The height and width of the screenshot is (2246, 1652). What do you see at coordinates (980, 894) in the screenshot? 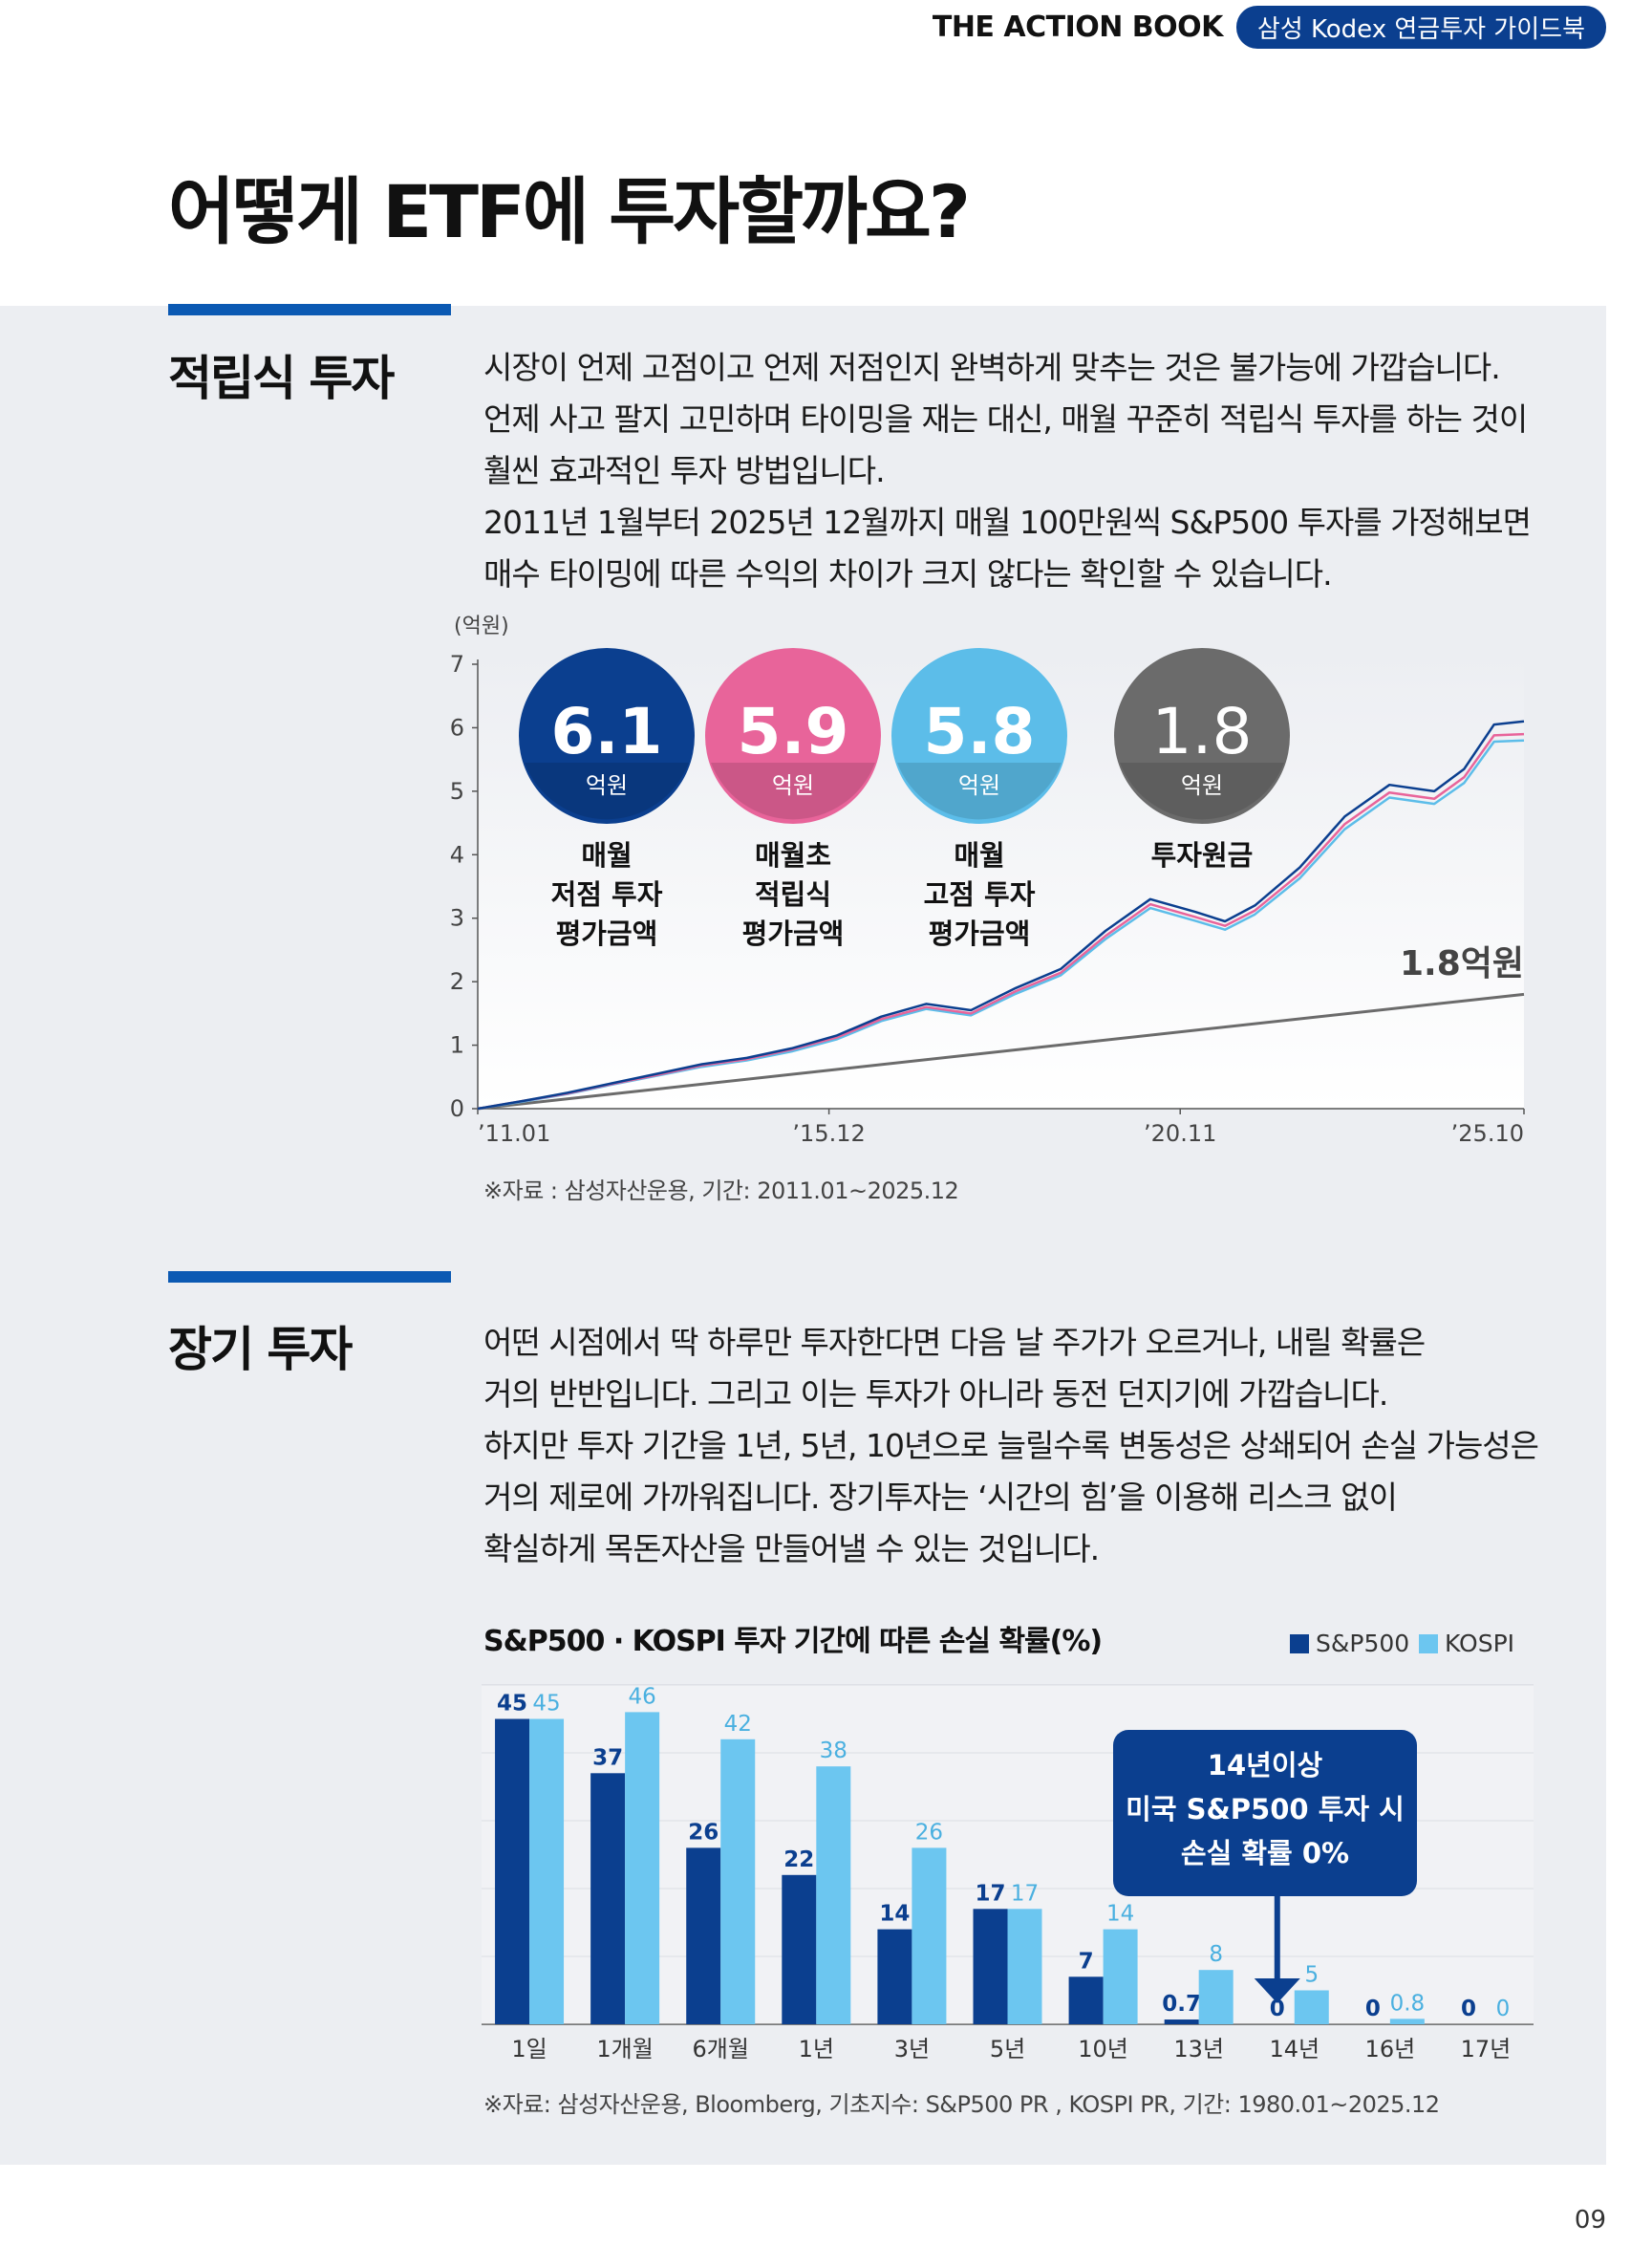
I see `badge-label-line: 고점 투자` at bounding box center [980, 894].